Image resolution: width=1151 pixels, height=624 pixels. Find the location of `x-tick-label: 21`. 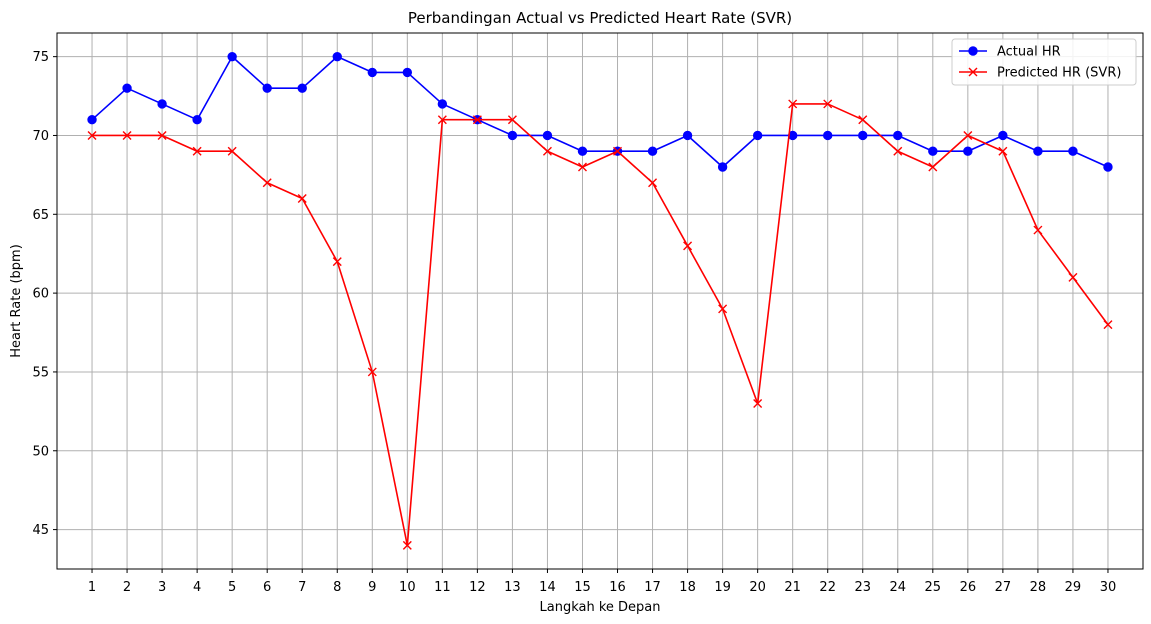

x-tick-label: 21 is located at coordinates (792, 587).